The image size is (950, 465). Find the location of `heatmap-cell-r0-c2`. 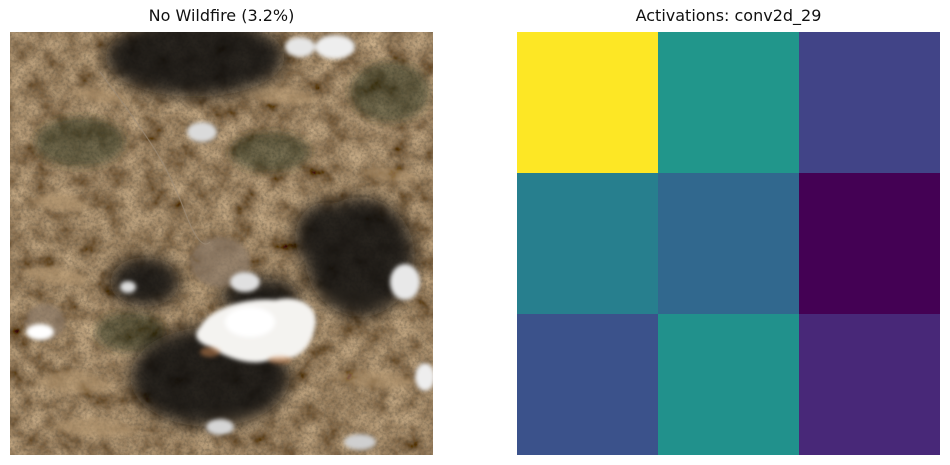

heatmap-cell-r0-c2 is located at coordinates (869, 103).